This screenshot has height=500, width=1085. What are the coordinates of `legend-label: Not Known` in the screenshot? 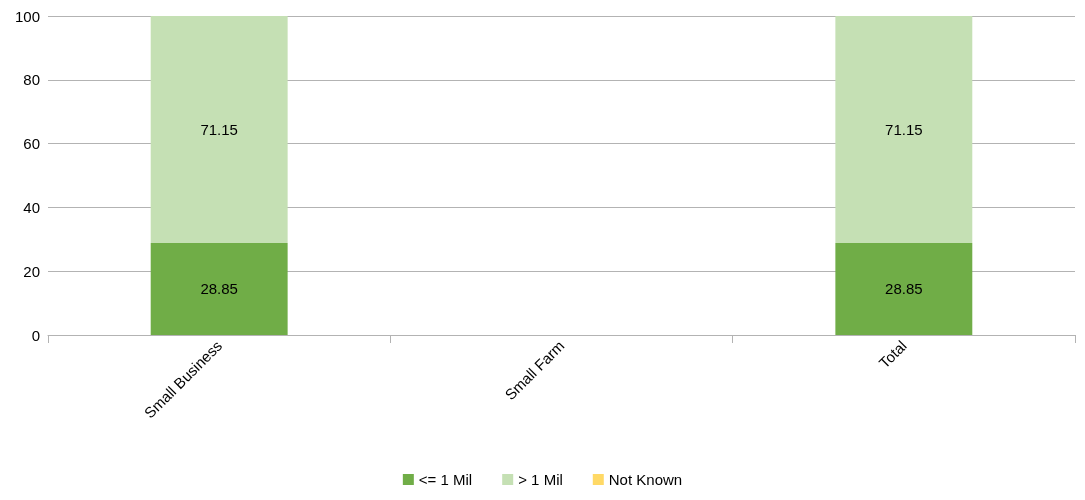 It's located at (645, 479).